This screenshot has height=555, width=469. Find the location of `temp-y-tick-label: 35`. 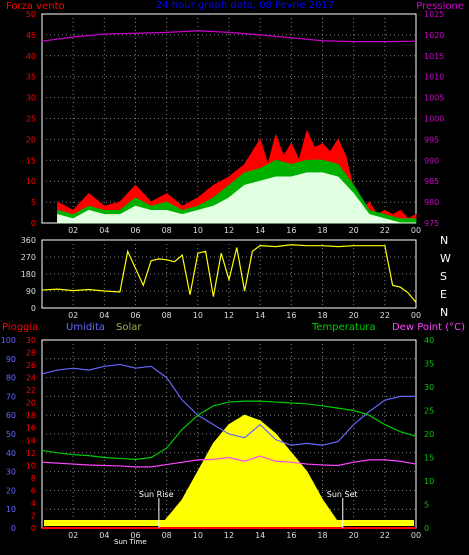

temp-y-tick-label: 35 is located at coordinates (429, 364).